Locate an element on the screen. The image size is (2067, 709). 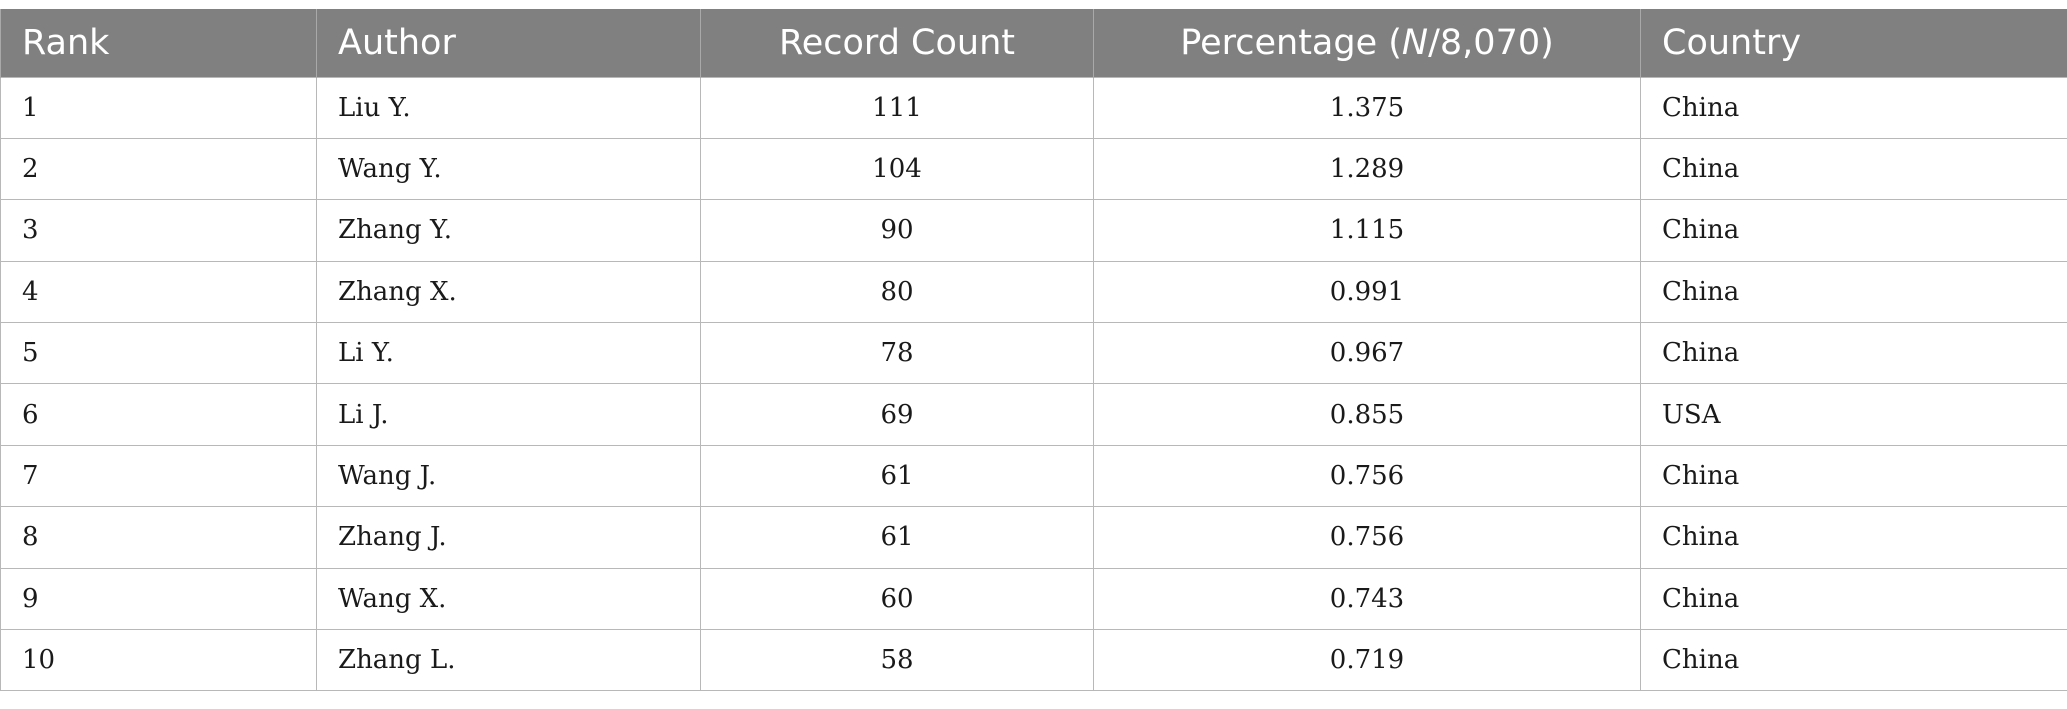
cell-rank: 10 is located at coordinates (158, 660).